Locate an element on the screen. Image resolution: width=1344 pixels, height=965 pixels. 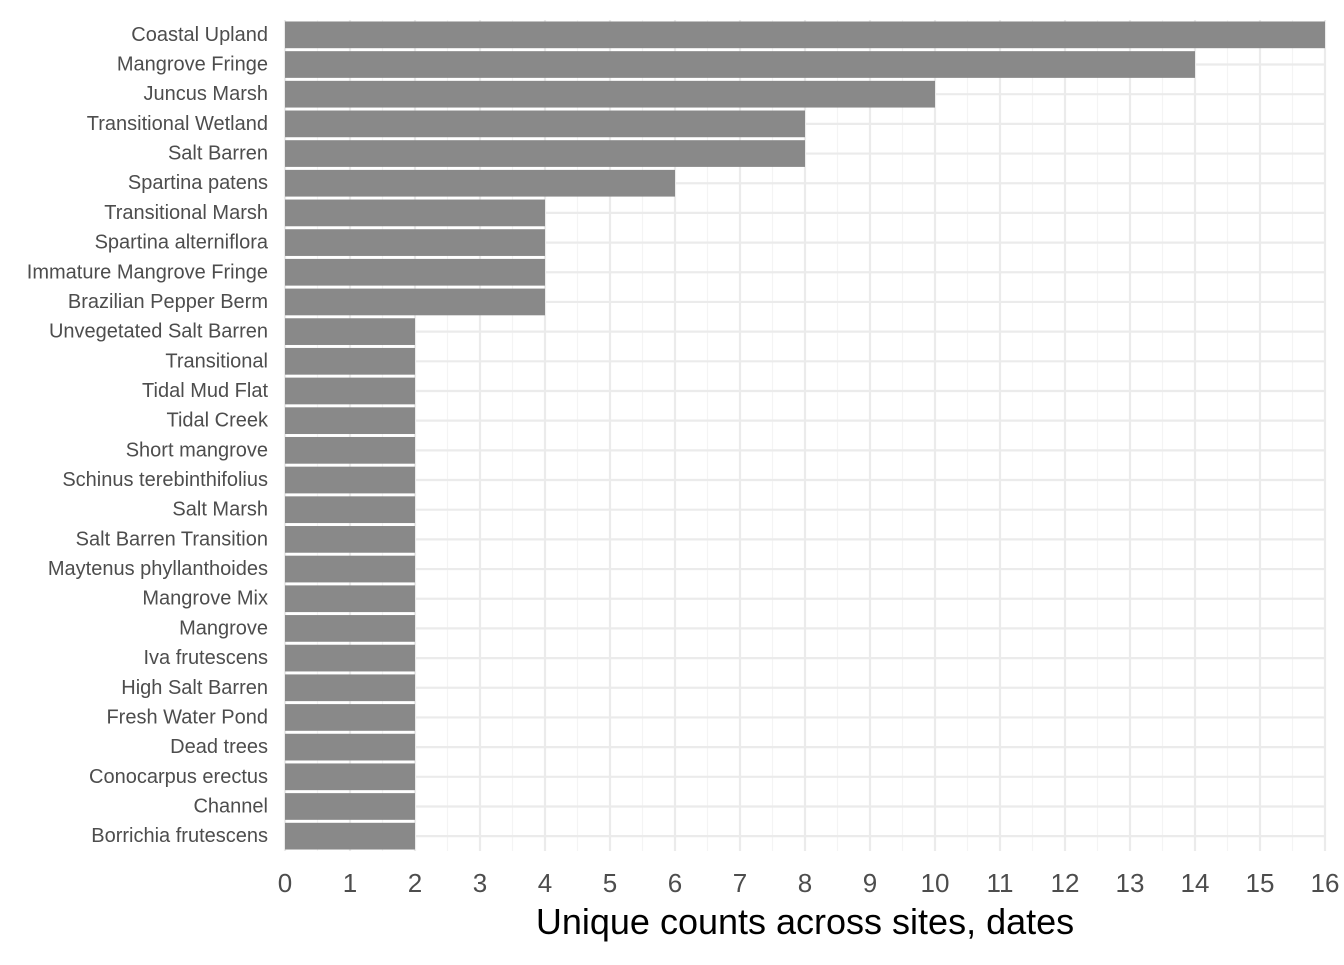
category-label: Transitional Marsh is located at coordinates (186, 213).